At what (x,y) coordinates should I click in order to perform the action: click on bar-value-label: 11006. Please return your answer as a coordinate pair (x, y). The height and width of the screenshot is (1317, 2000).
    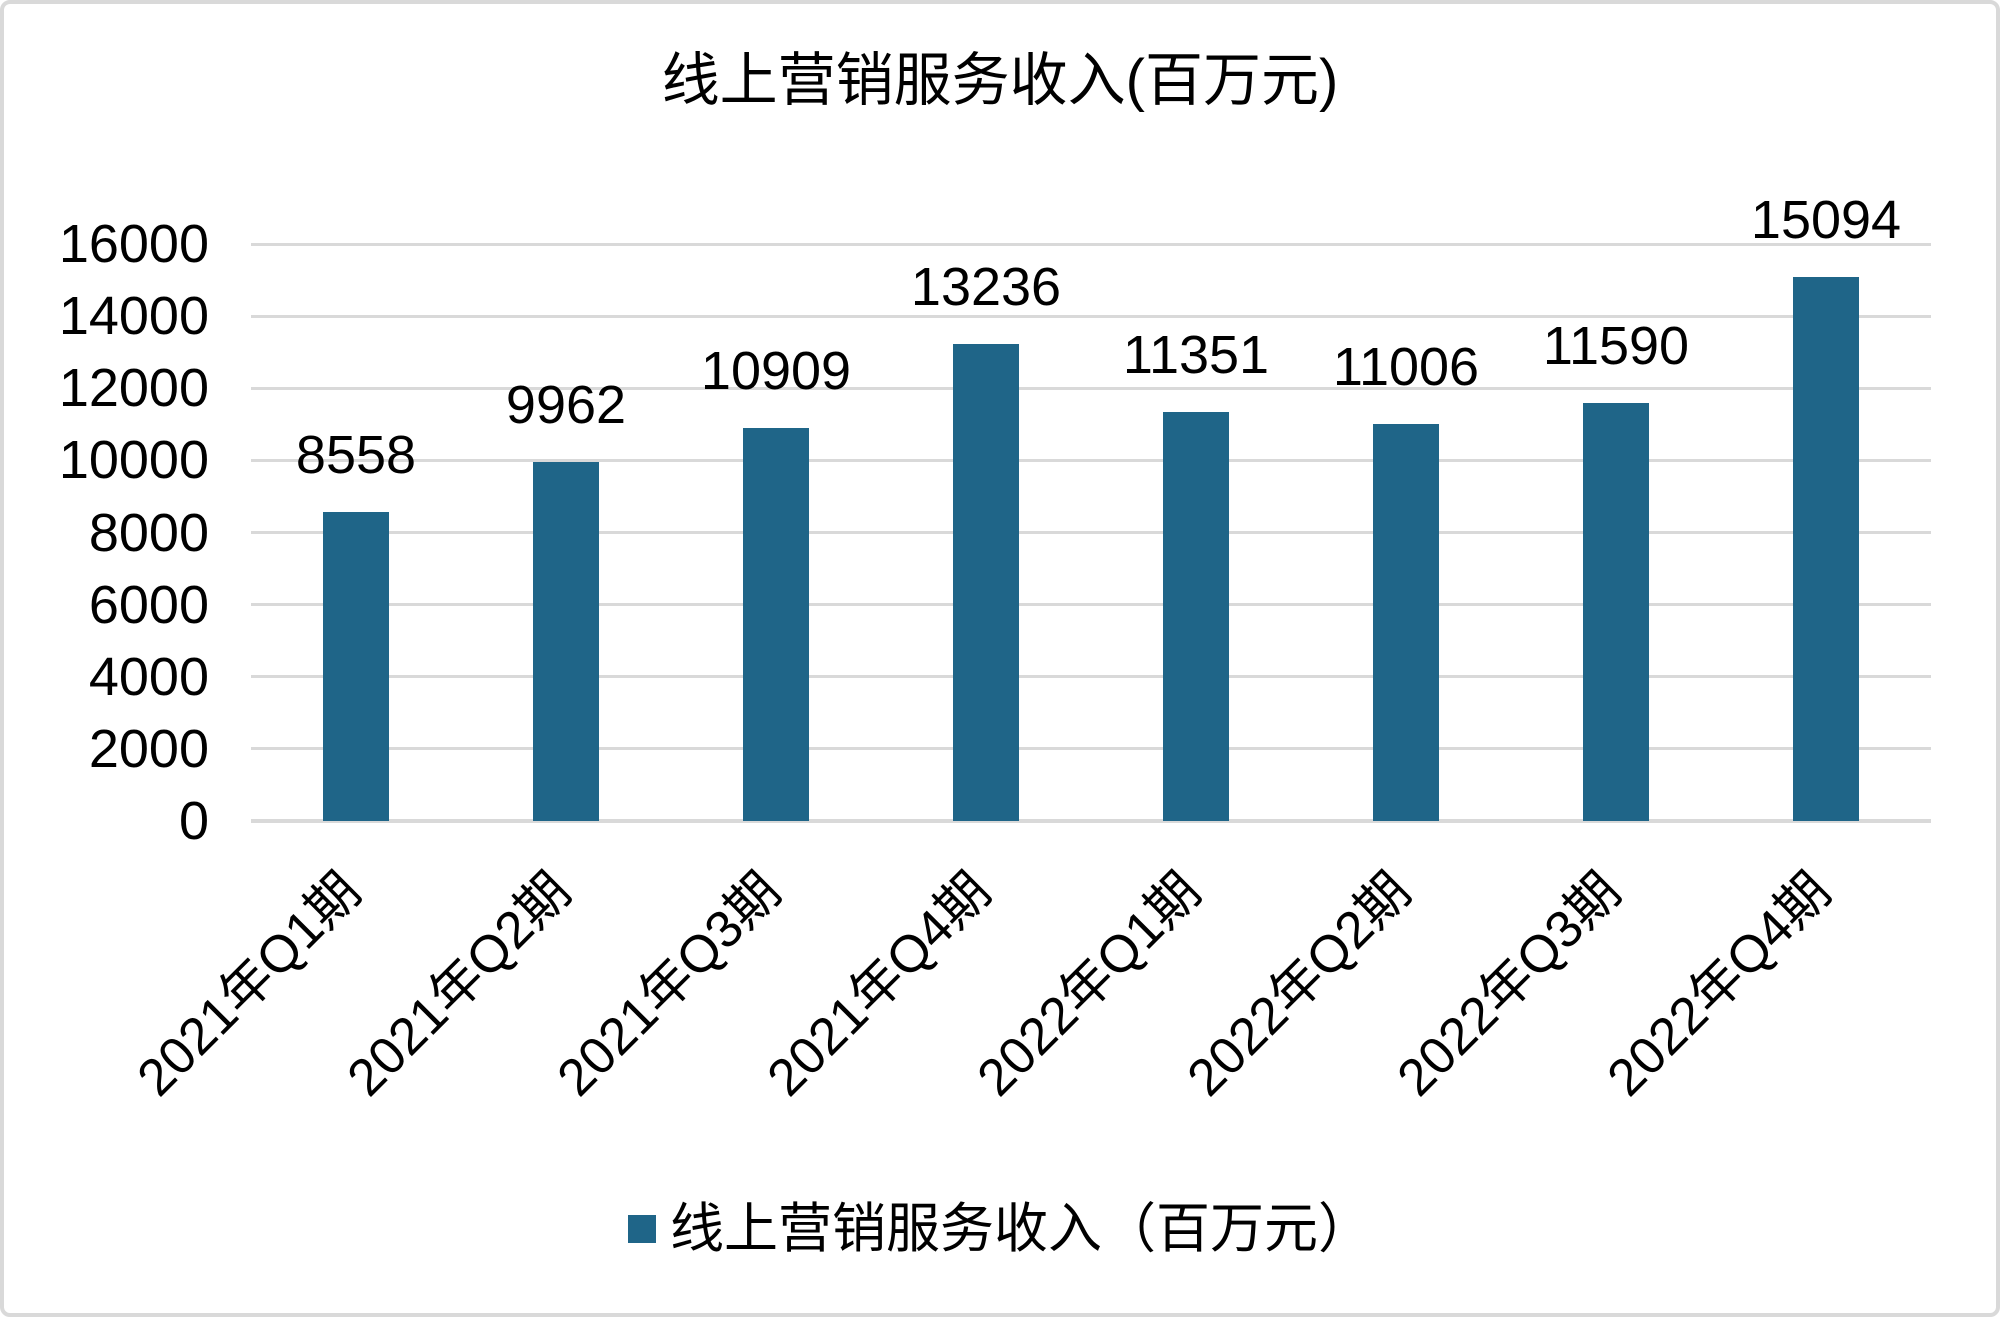
    Looking at the image, I should click on (1406, 367).